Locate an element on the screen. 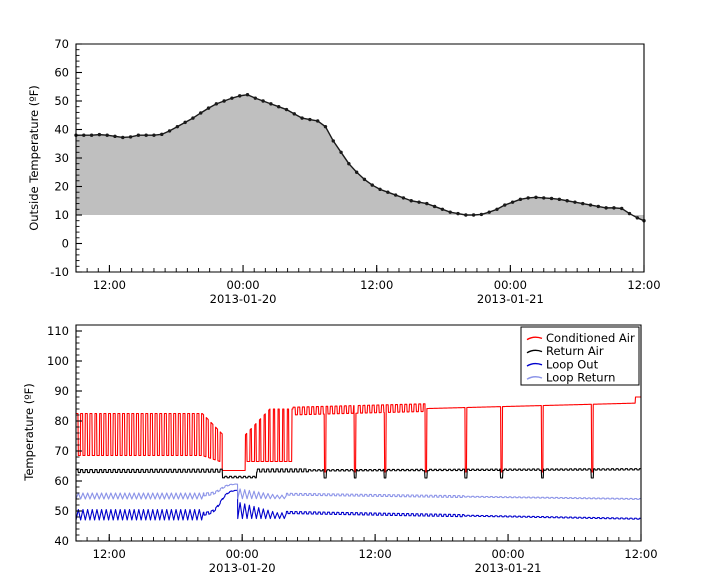 The image size is (718, 584). y-tick-label: 30 is located at coordinates (61, 158).